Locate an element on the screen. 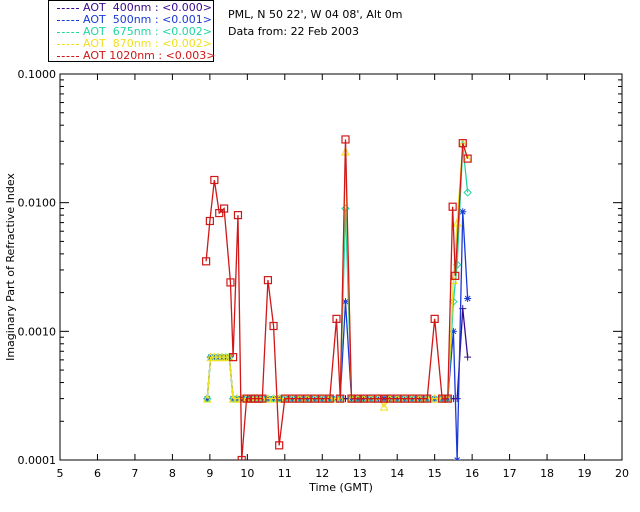  x-tick-label: 17 is located at coordinates (510, 473).